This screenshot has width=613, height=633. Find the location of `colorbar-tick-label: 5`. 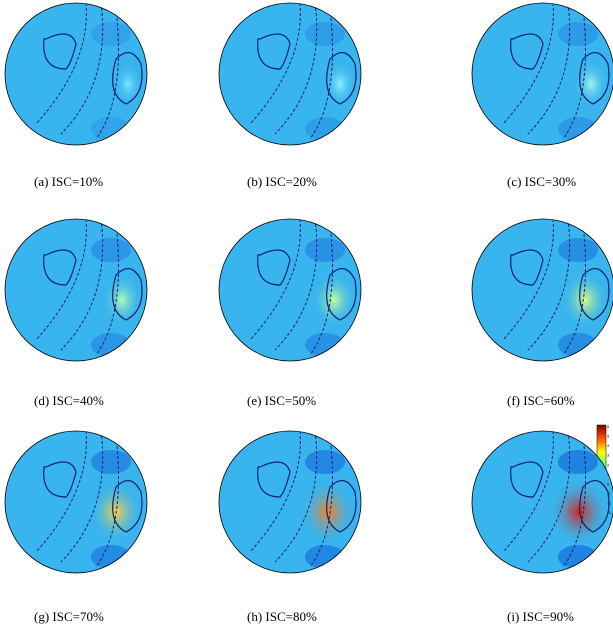

colorbar-tick-label: 5 is located at coordinates (608, 436).